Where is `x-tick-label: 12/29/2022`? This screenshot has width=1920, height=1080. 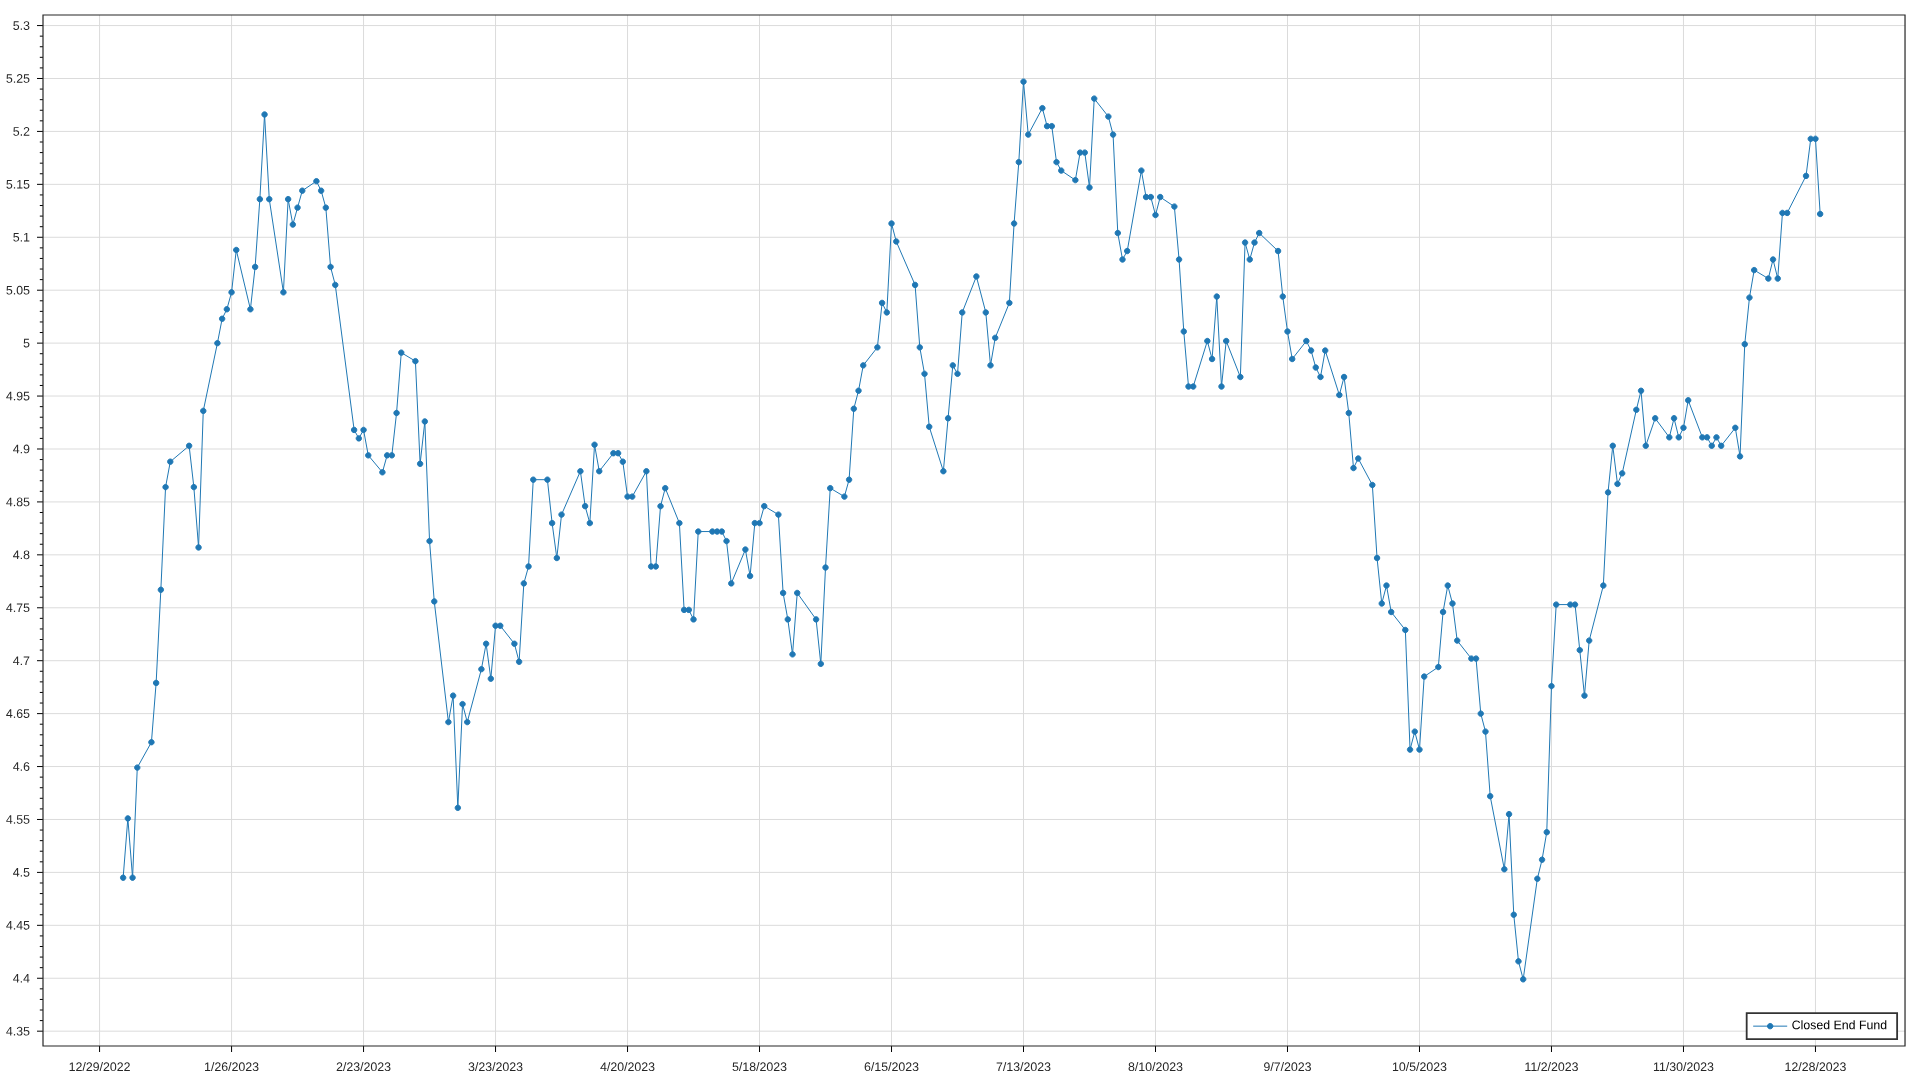
x-tick-label: 12/29/2022 is located at coordinates (99, 1067).